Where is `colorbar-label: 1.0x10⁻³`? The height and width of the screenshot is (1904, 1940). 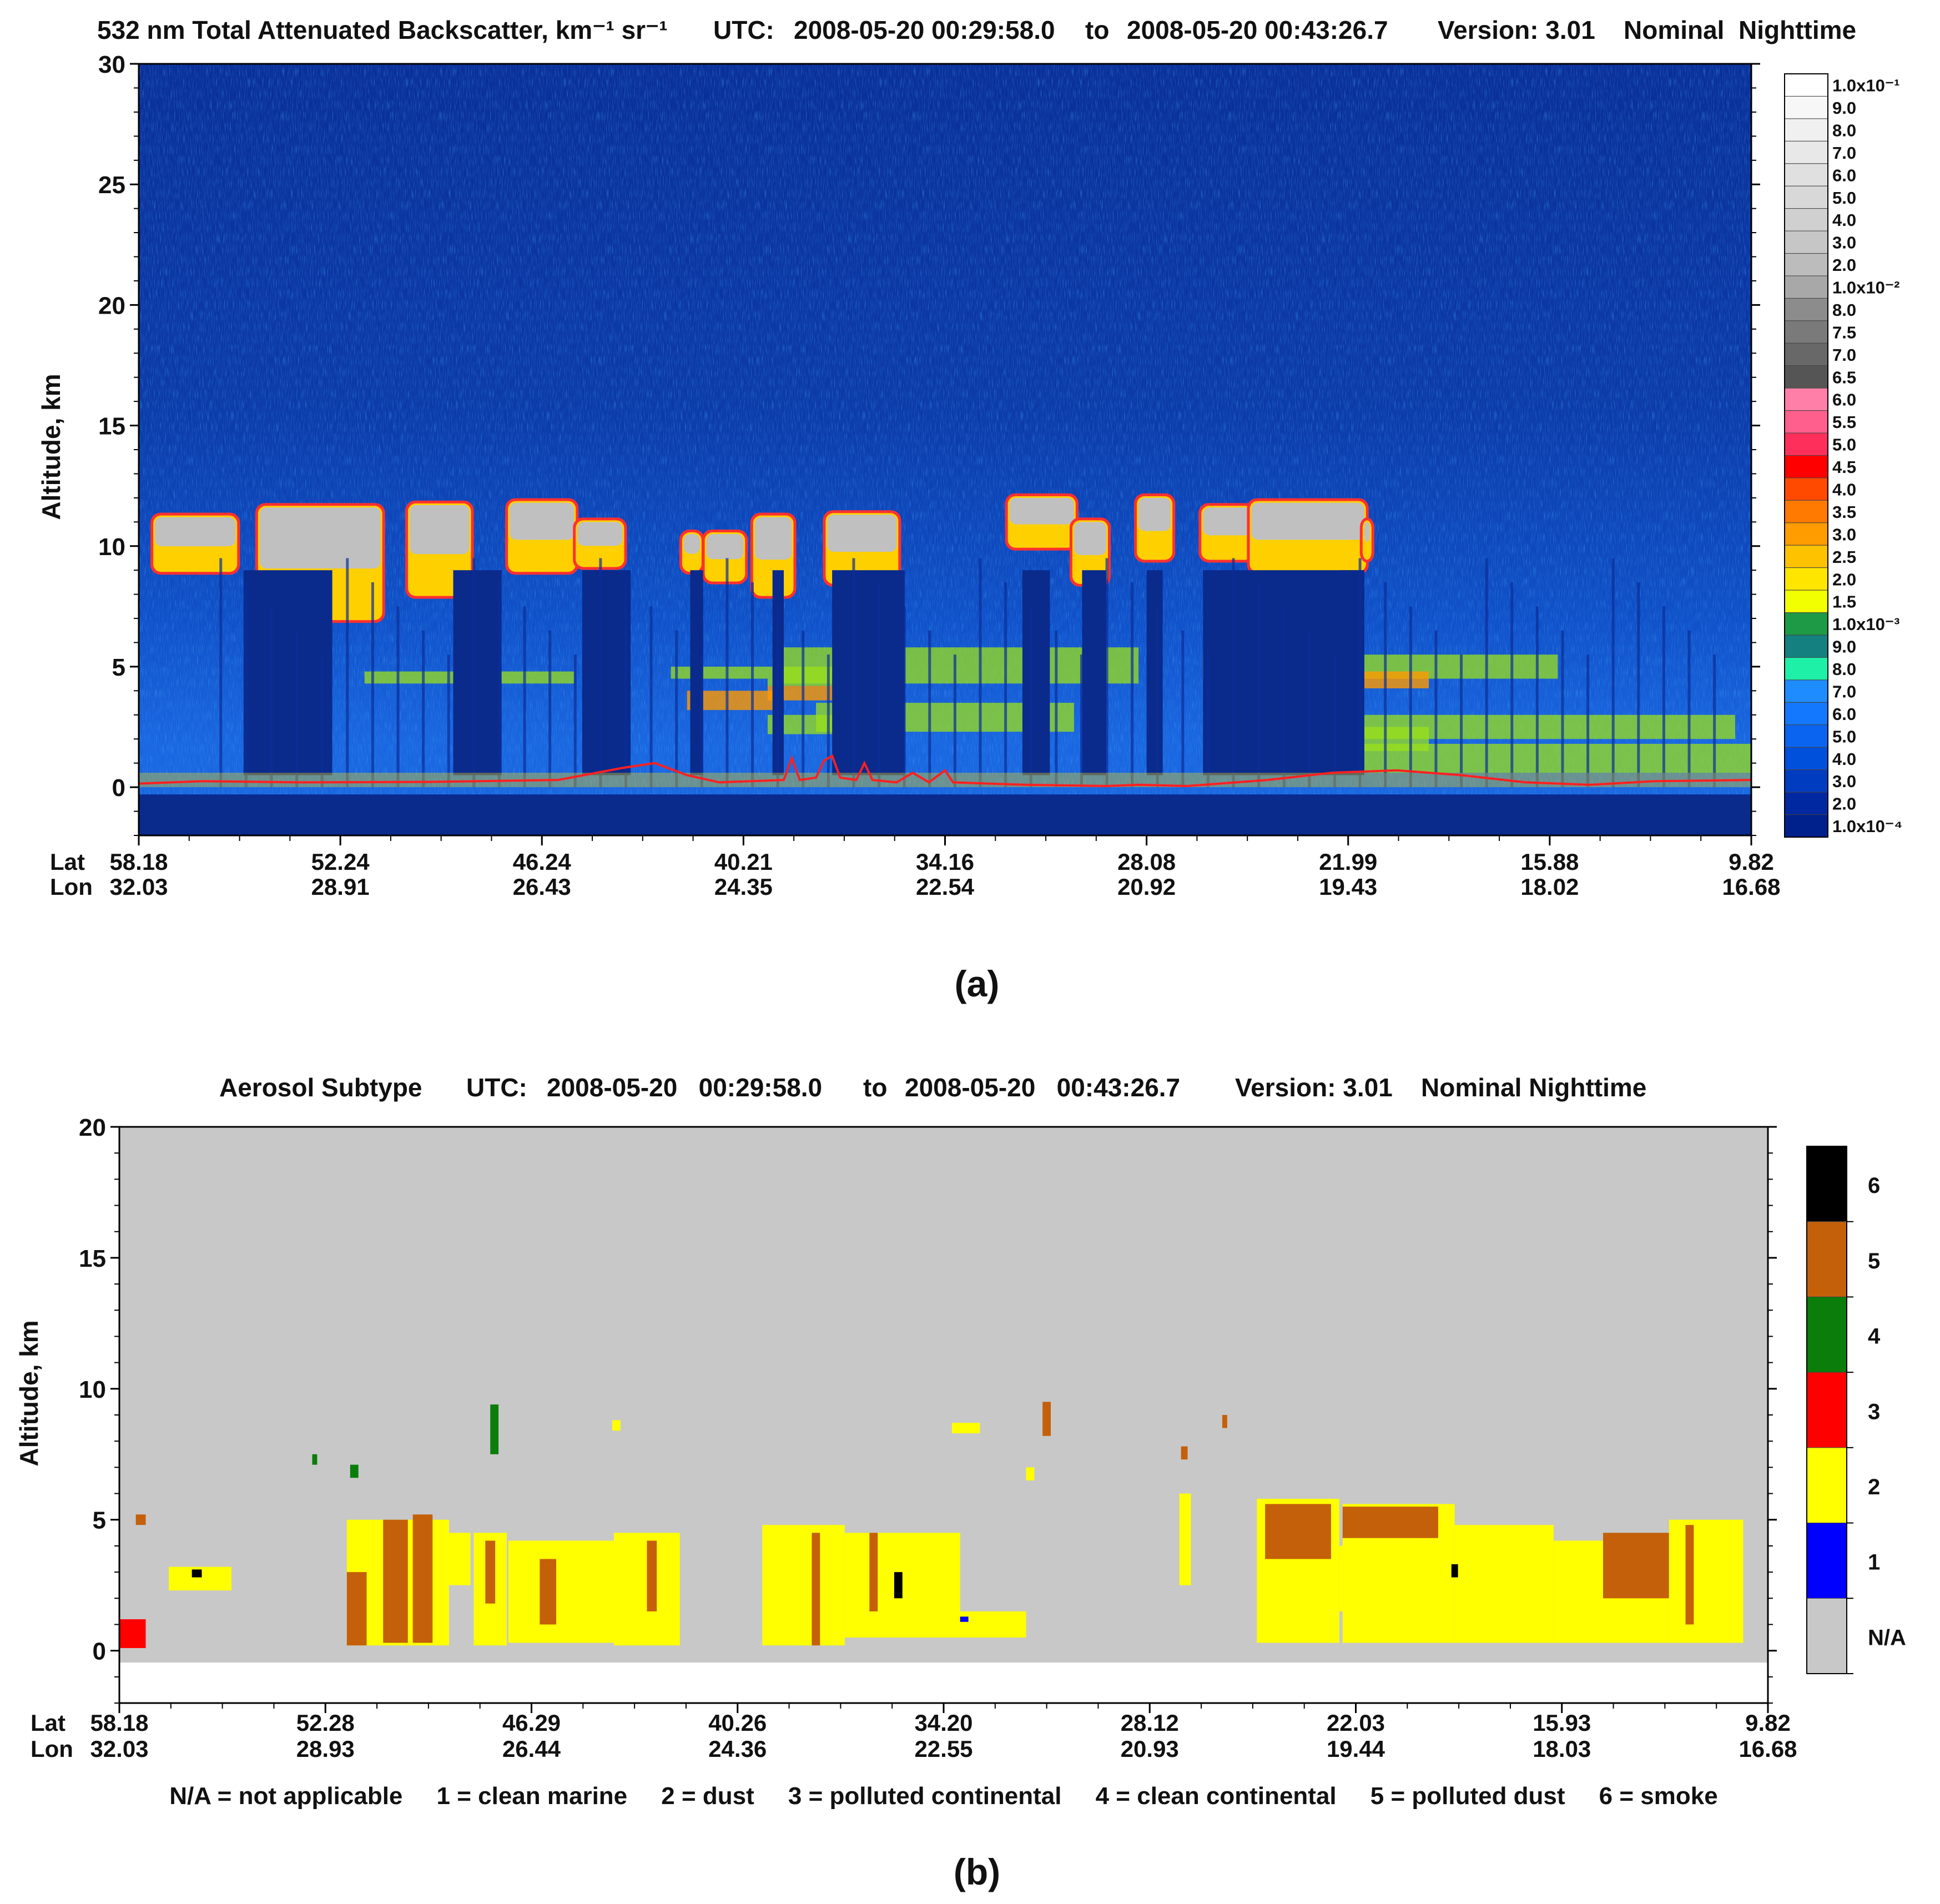
colorbar-label: 1.0x10⁻³ is located at coordinates (1866, 624).